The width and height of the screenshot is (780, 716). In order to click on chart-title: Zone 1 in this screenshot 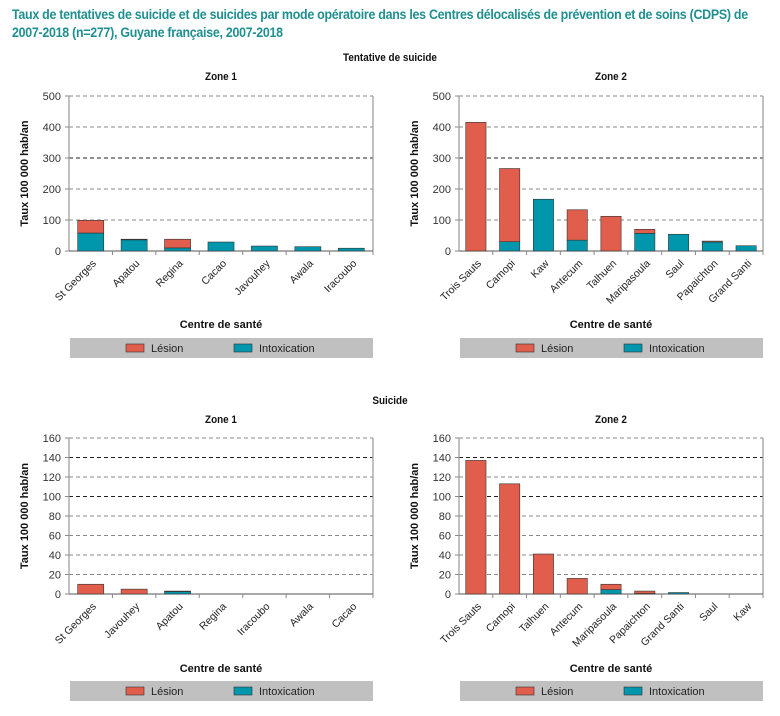, I will do `click(221, 421)`.